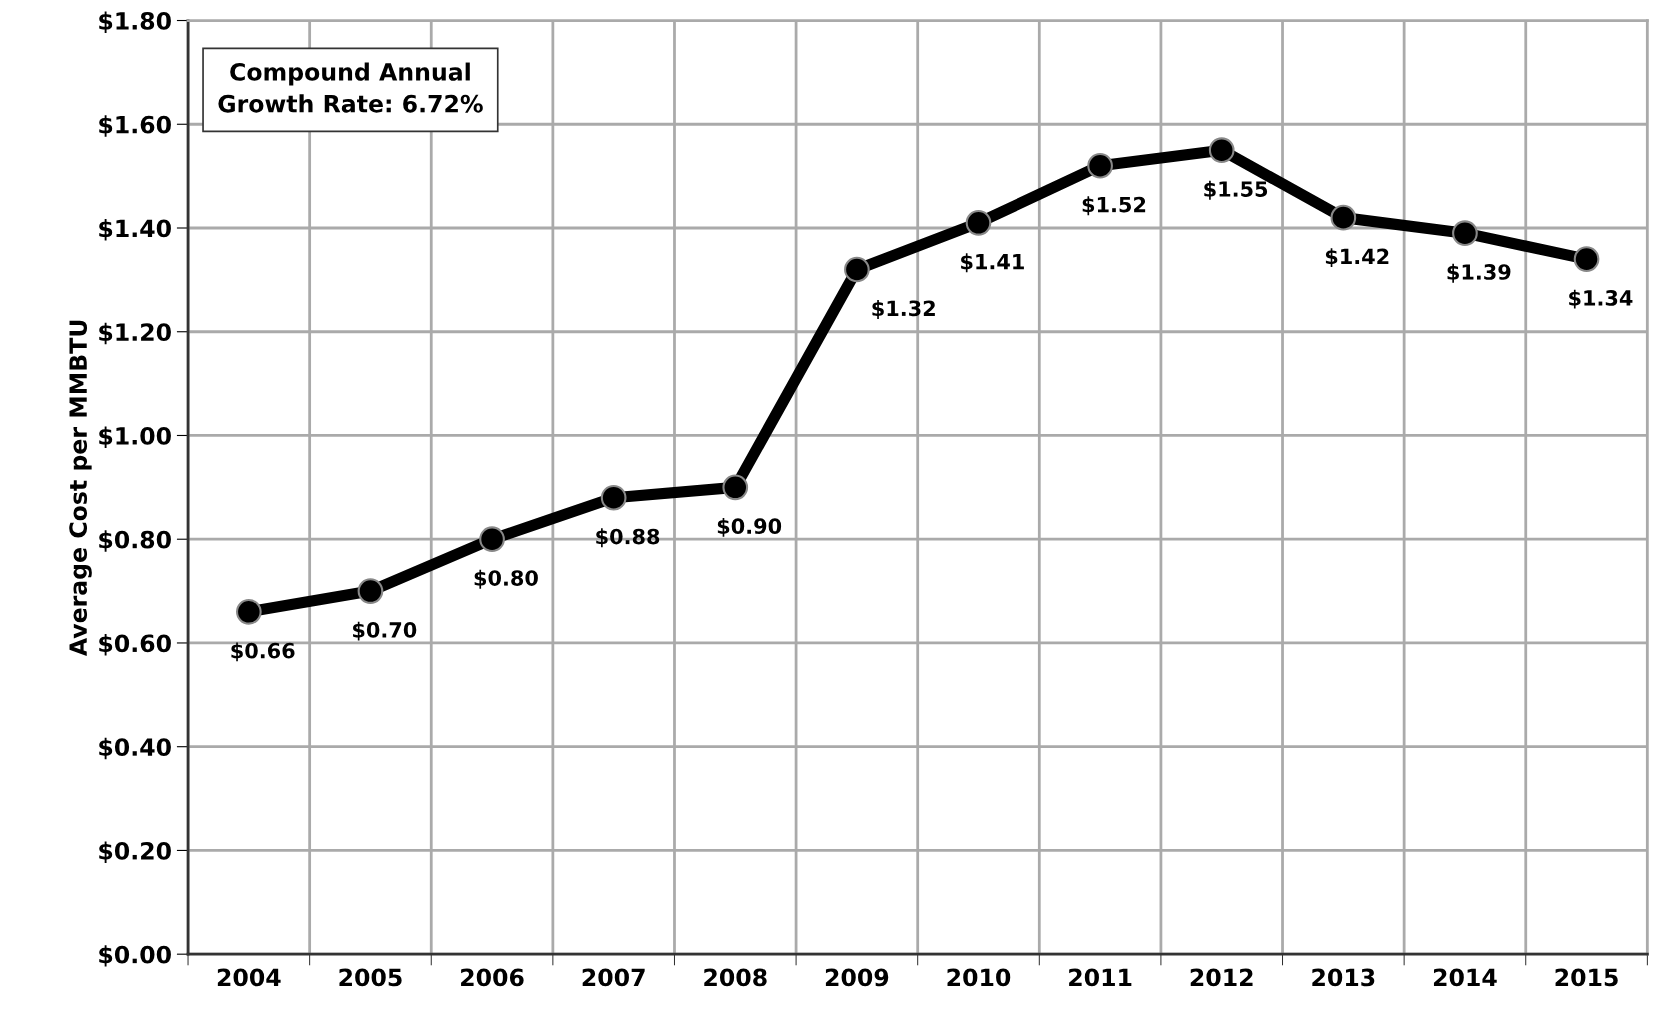  What do you see at coordinates (1357, 258) in the screenshot?
I see `data-label: $1.42` at bounding box center [1357, 258].